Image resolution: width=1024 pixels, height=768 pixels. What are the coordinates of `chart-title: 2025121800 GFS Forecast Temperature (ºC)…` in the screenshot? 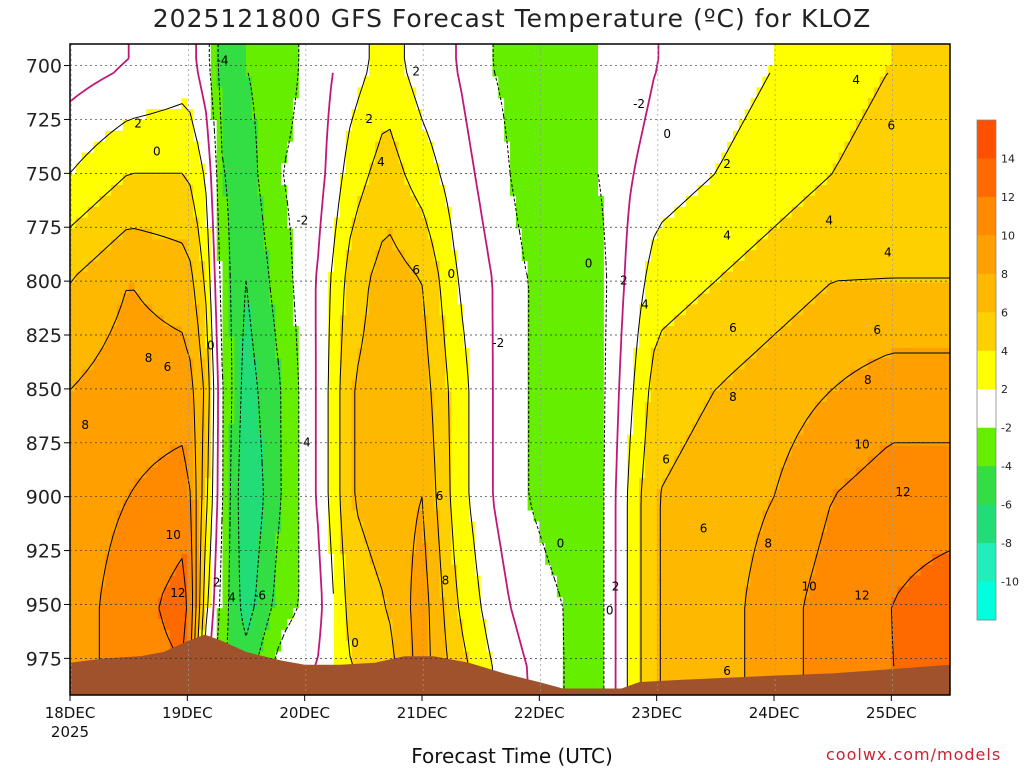 It's located at (512, 18).